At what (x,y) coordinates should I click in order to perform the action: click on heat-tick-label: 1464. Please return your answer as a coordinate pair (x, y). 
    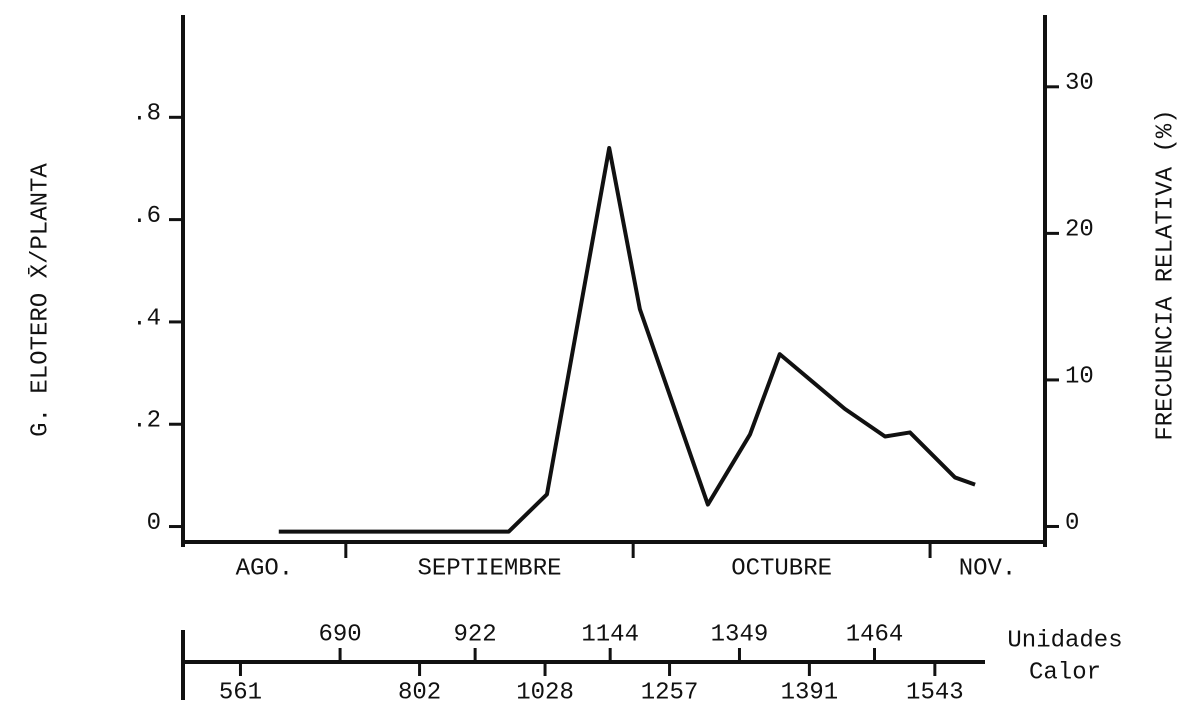
    Looking at the image, I should click on (875, 634).